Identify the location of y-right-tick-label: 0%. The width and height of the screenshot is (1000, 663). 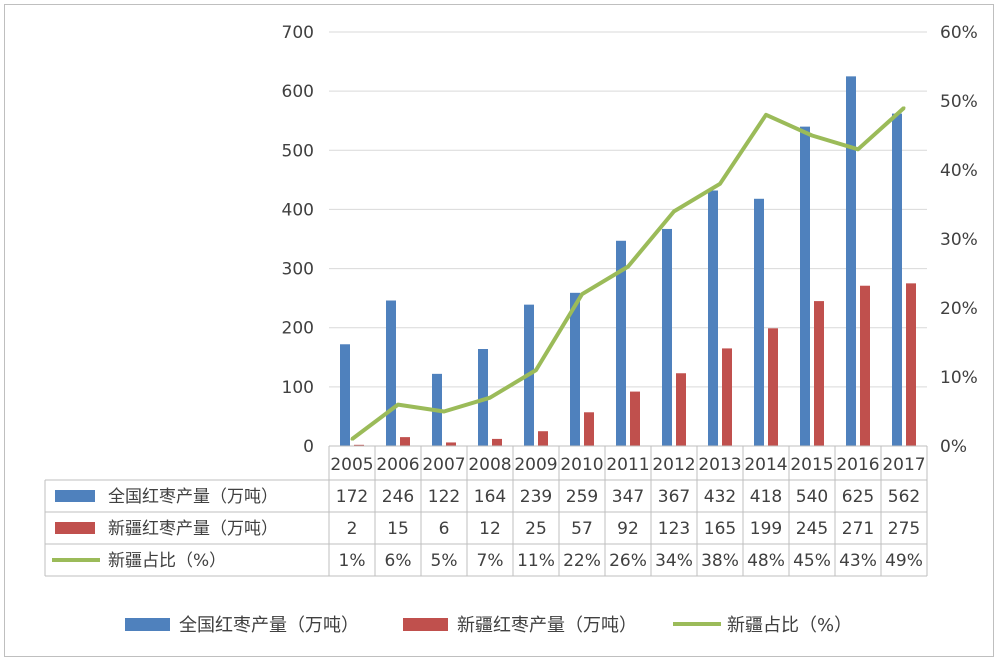
(953, 447).